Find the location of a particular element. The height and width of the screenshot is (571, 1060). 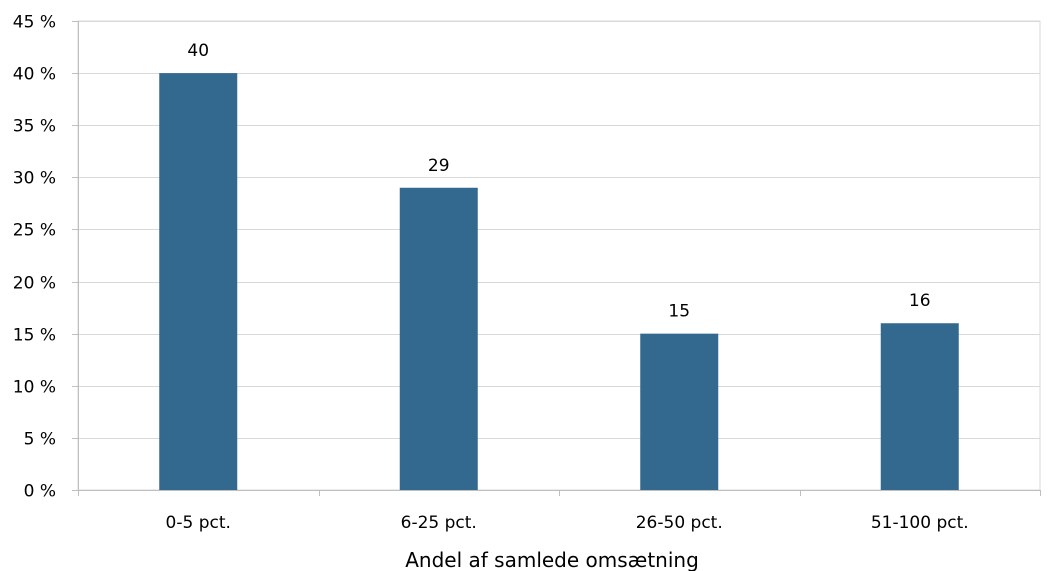

y-tick-label: 40 % is located at coordinates (34, 75).